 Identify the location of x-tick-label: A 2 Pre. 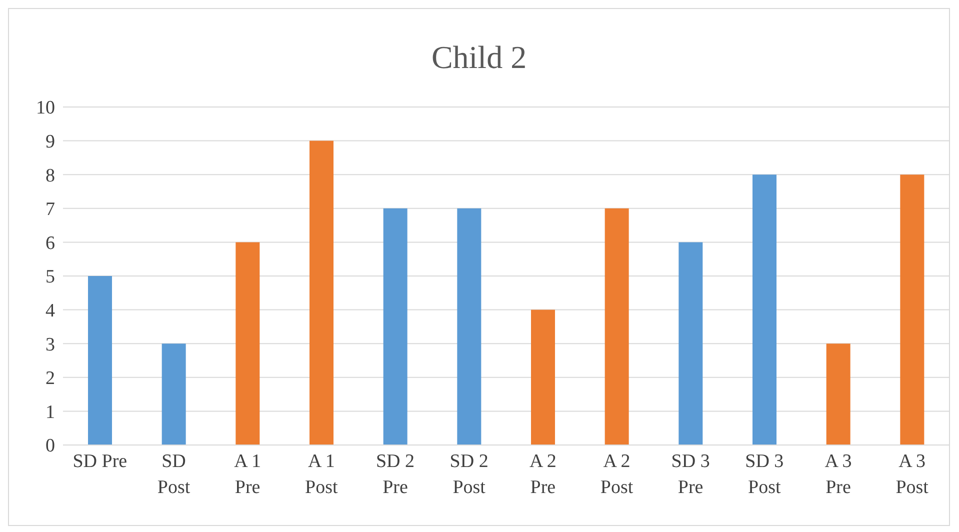
(542, 474).